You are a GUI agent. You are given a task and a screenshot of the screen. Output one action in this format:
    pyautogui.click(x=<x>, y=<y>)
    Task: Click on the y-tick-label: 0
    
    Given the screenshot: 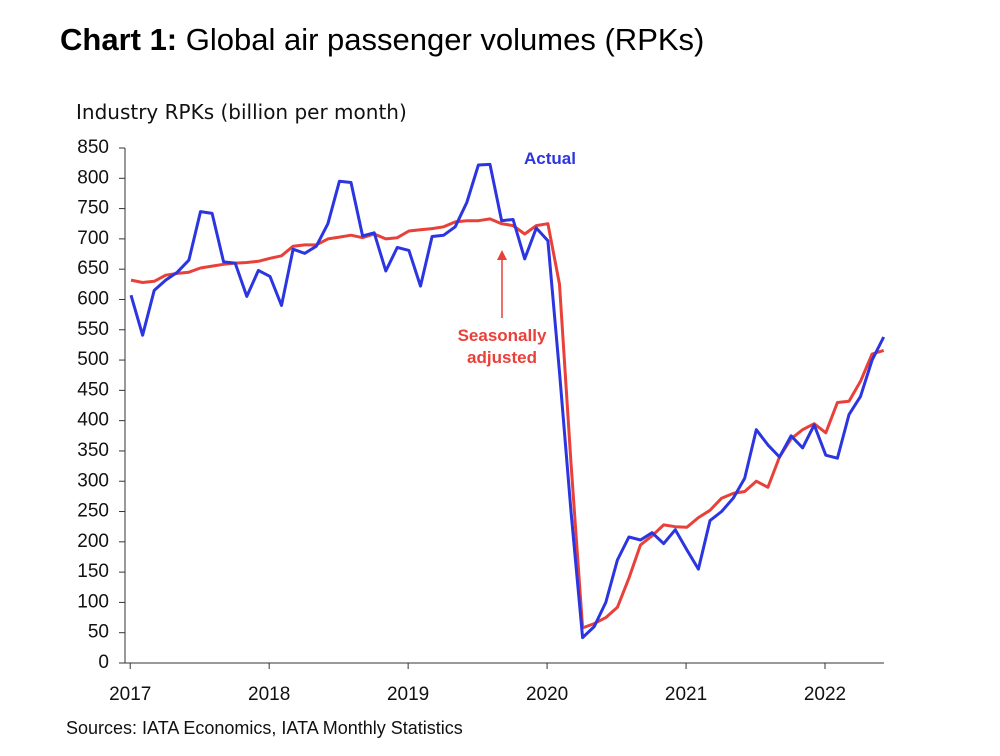 What is the action you would take?
    pyautogui.click(x=103, y=662)
    